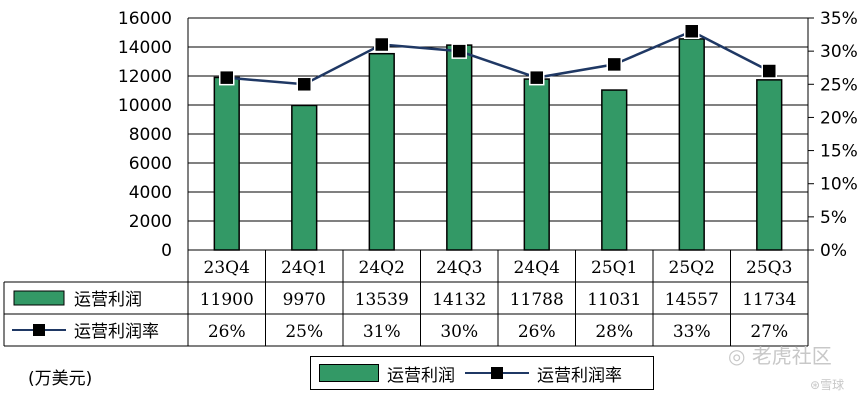  Describe the element at coordinates (145, 77) in the screenshot. I see `y-left-tick-label: 12000` at that location.